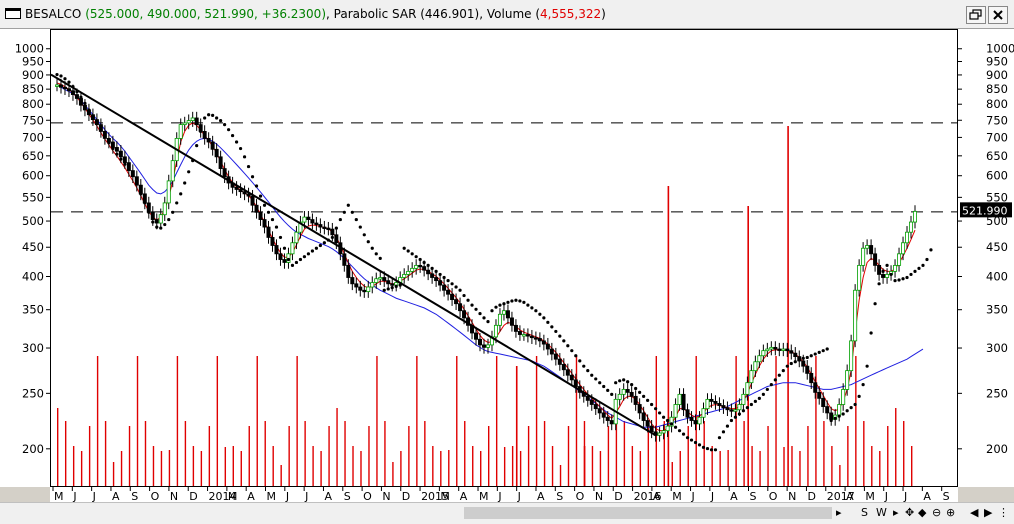 The width and height of the screenshot is (1014, 524). What do you see at coordinates (976, 15) in the screenshot?
I see `restore-window-button` at bounding box center [976, 15].